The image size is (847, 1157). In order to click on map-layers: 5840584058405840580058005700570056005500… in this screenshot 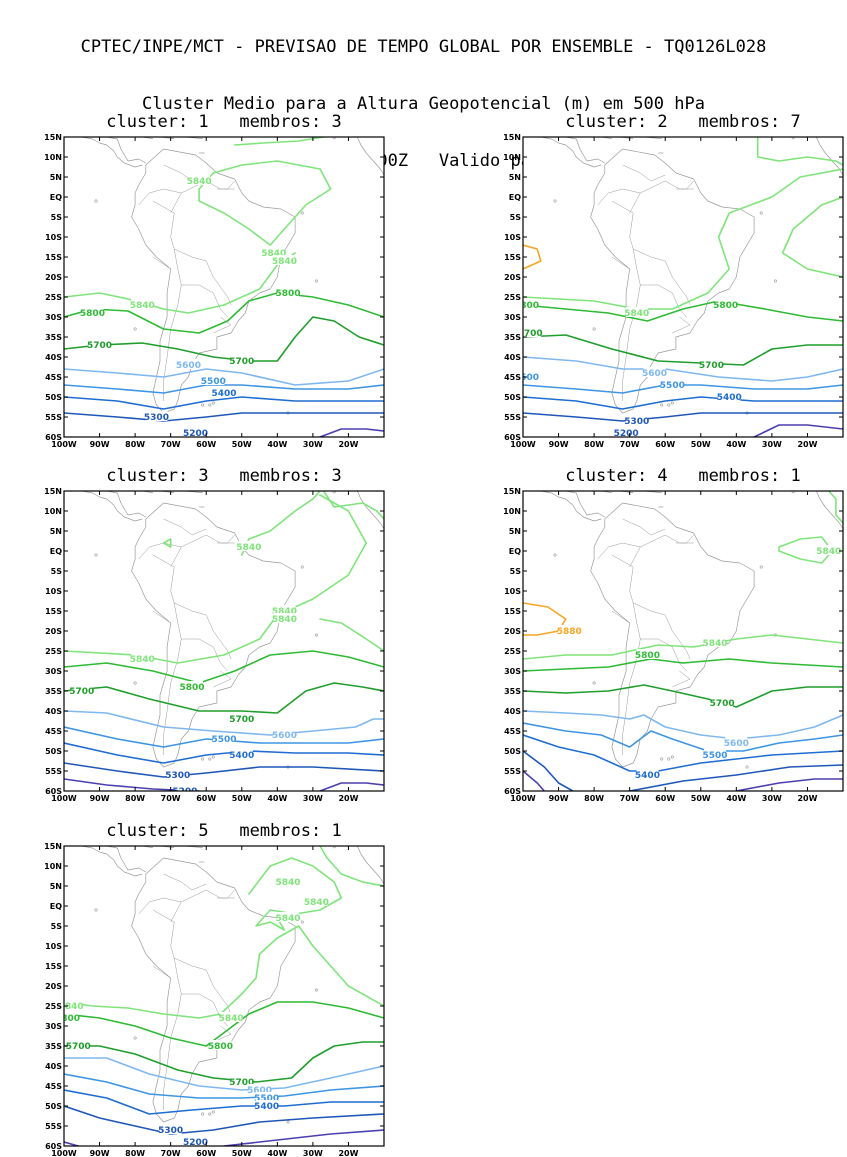, I will do `click(224, 287)`.